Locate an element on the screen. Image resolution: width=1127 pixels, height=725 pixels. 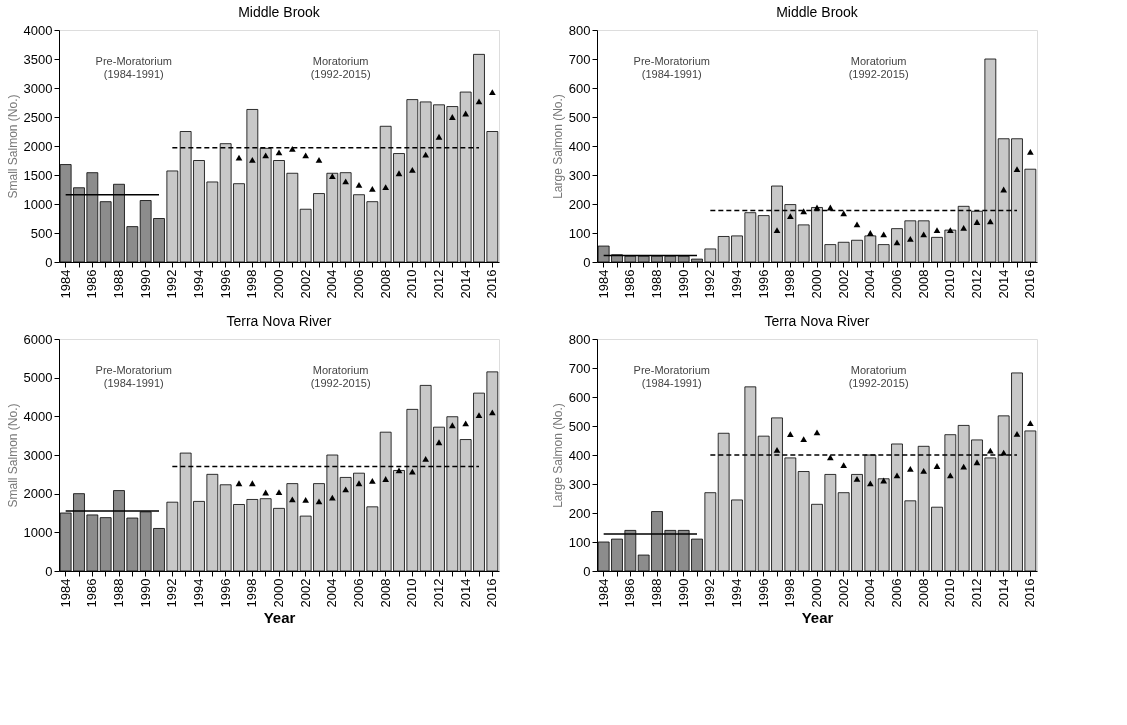
x-tick-label: 2006 is located at coordinates (358, 593).